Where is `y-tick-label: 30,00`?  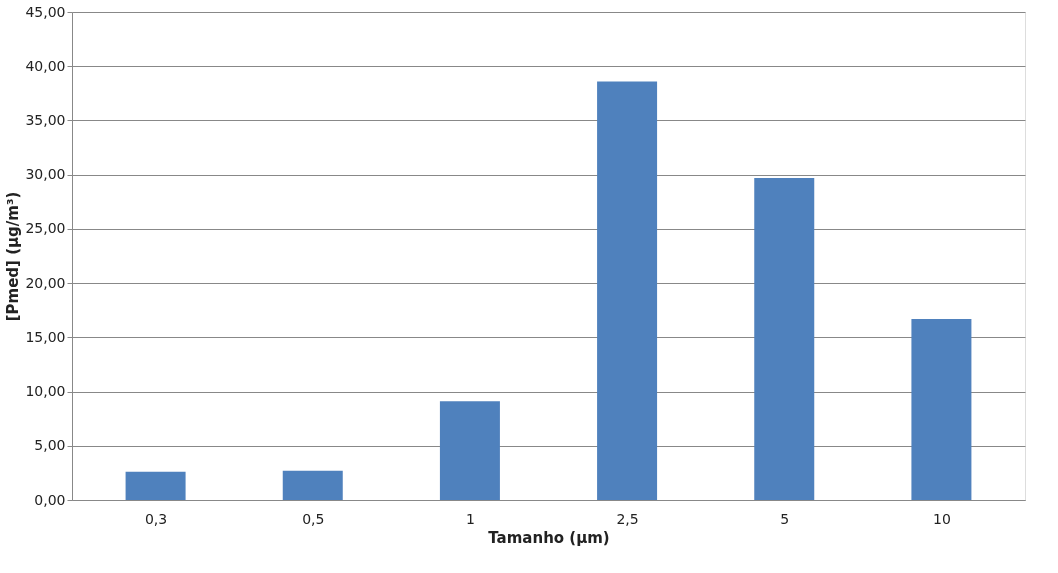
y-tick-label: 30,00 is located at coordinates (45, 174).